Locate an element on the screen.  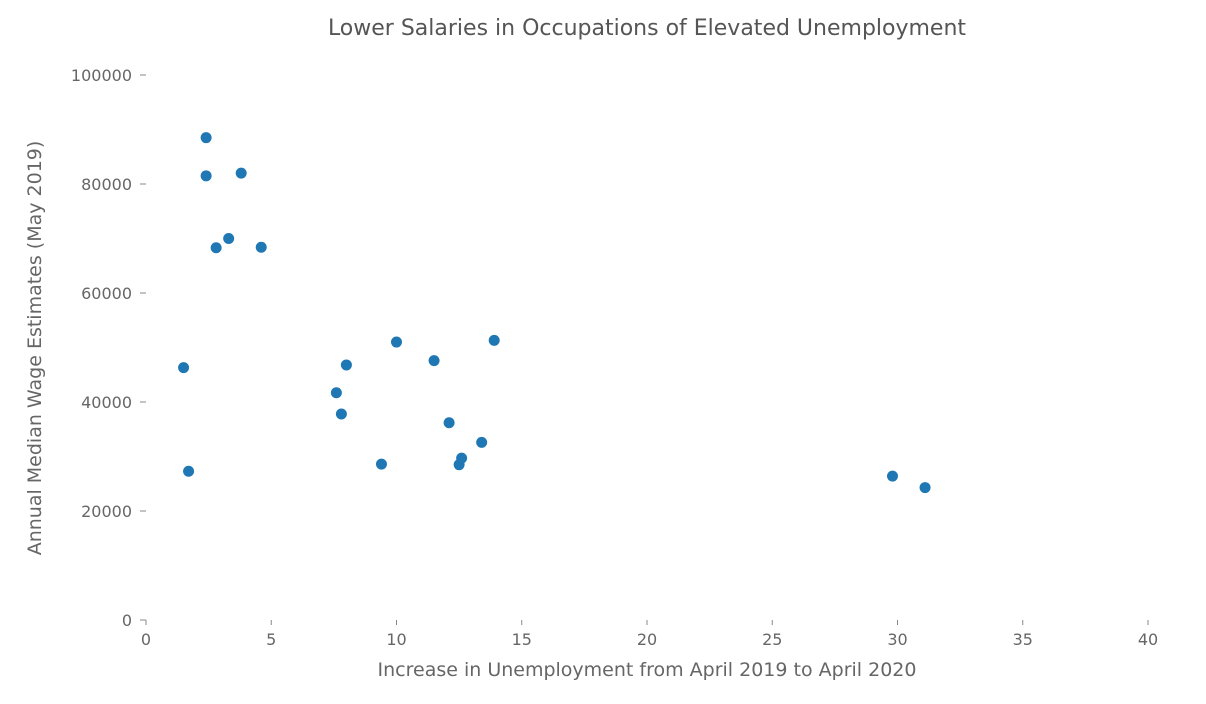
y-tick-label: 60000 is located at coordinates (106, 293).